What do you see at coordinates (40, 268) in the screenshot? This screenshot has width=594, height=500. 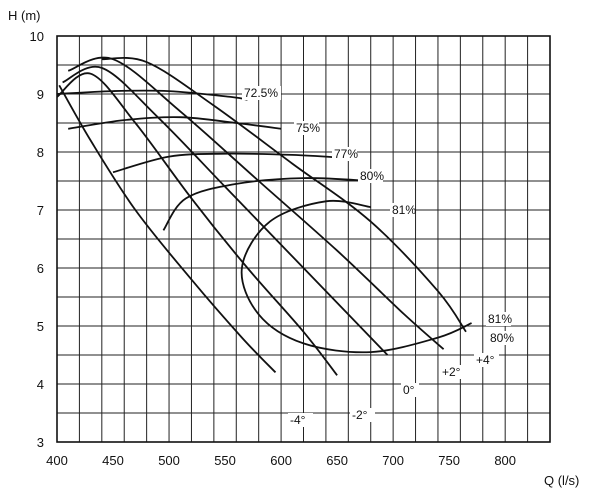 I see `y-tick-label: 6` at bounding box center [40, 268].